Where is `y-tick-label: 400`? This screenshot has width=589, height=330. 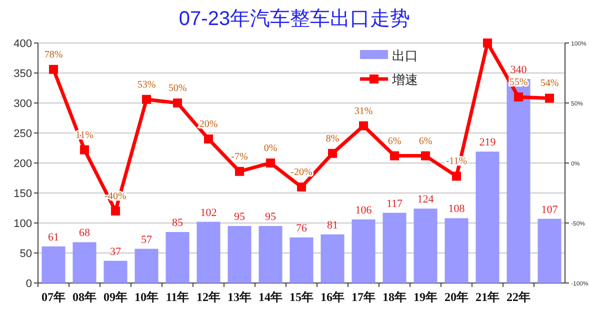
y-tick-label: 400 is located at coordinates (23, 44).